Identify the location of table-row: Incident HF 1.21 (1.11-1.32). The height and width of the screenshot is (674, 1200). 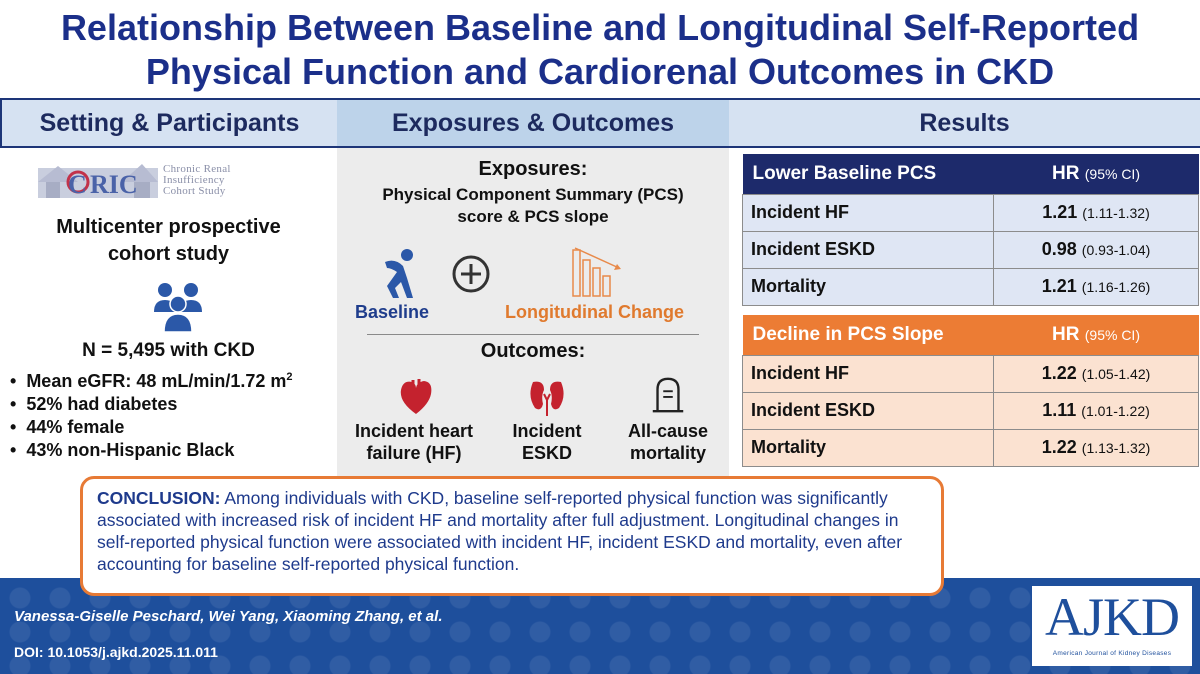
(970, 212).